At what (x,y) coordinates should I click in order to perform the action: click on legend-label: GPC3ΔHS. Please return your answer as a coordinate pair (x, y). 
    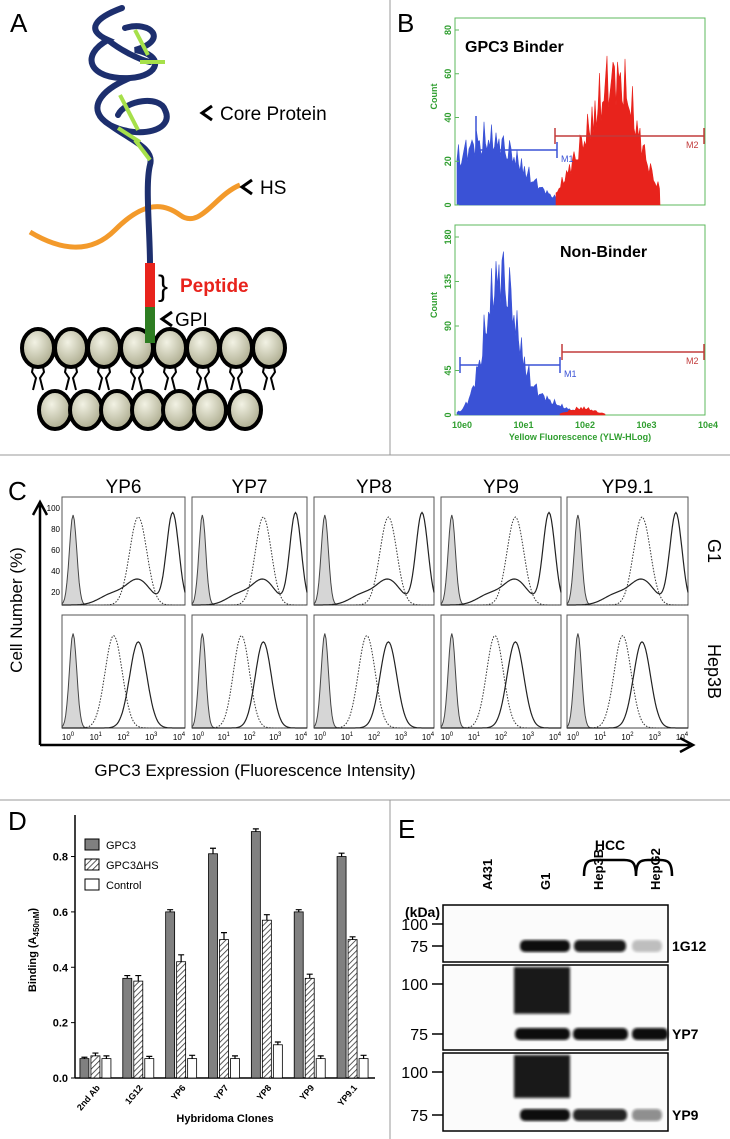
    Looking at the image, I should click on (132, 866).